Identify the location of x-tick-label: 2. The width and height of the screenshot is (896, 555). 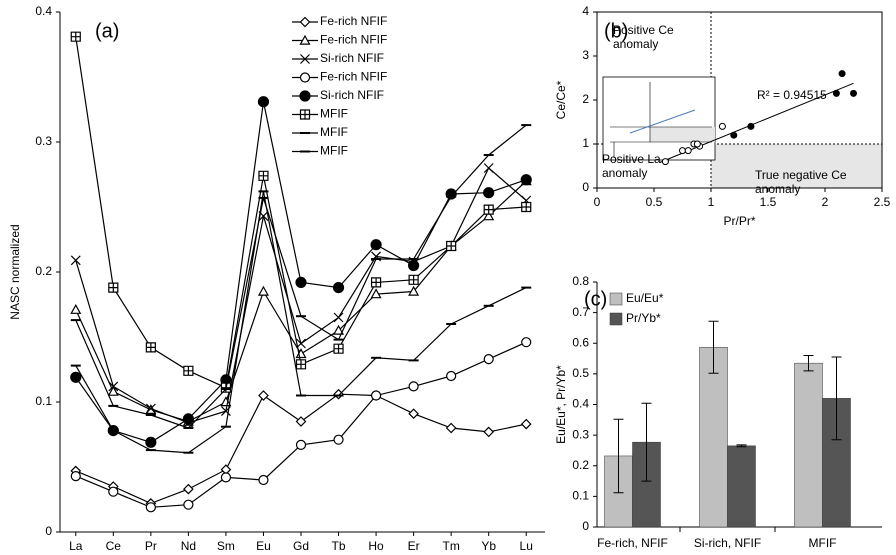
(825, 202).